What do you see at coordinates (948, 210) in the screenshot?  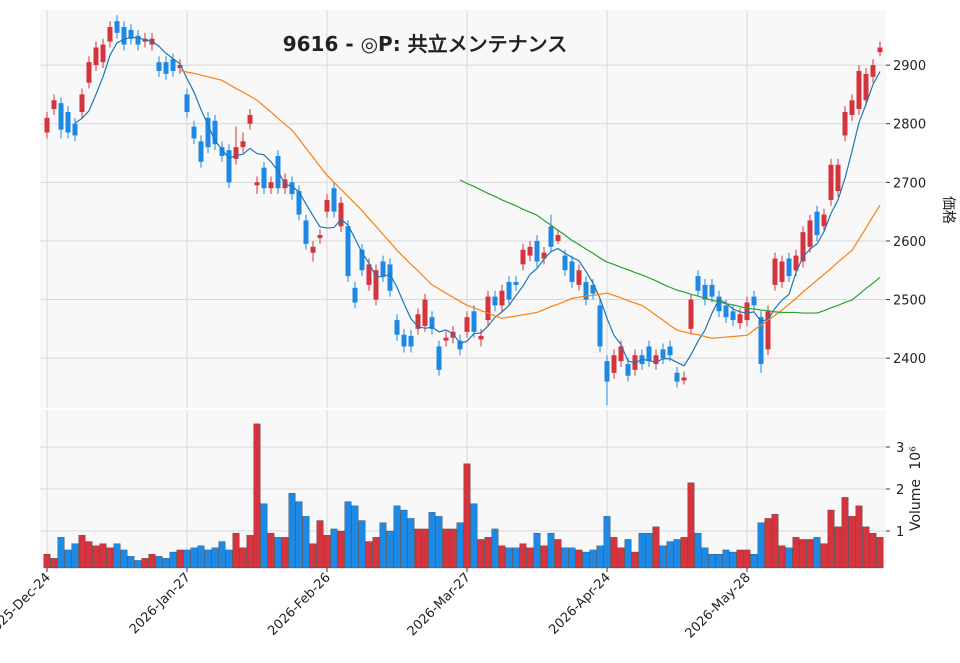 I see `y-axis-label: 価格` at bounding box center [948, 210].